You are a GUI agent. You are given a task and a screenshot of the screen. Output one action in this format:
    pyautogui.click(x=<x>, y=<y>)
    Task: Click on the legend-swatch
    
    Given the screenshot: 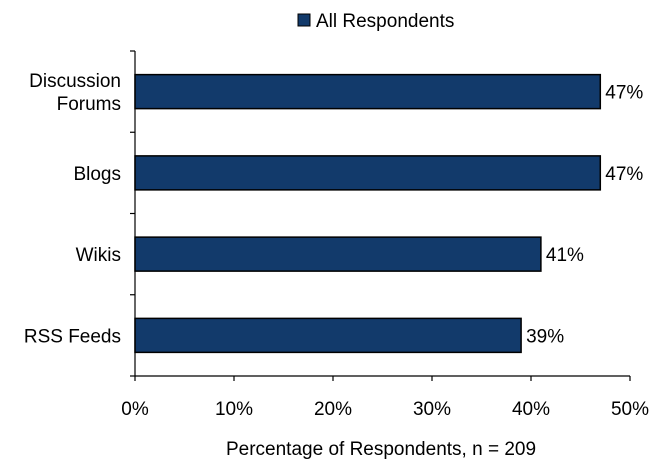 What is the action you would take?
    pyautogui.click(x=304, y=20)
    